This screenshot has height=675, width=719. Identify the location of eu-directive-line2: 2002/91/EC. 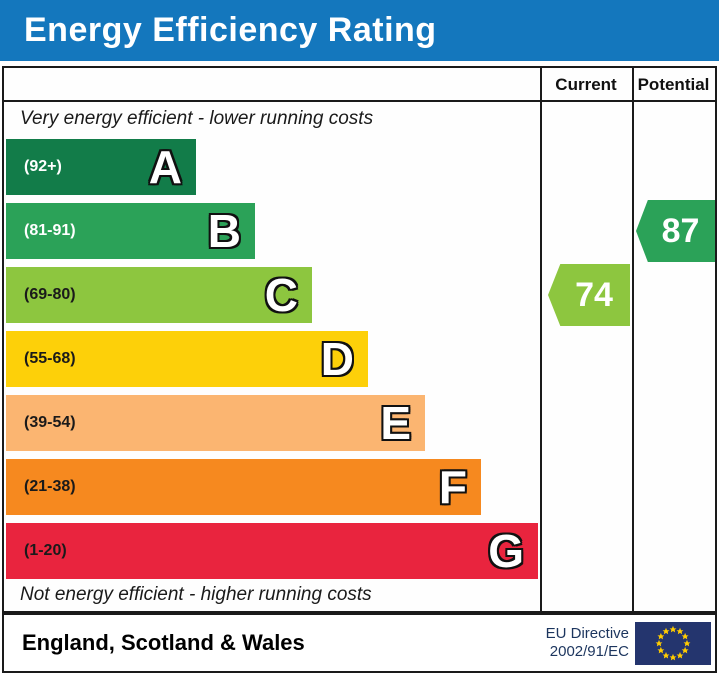
(589, 651).